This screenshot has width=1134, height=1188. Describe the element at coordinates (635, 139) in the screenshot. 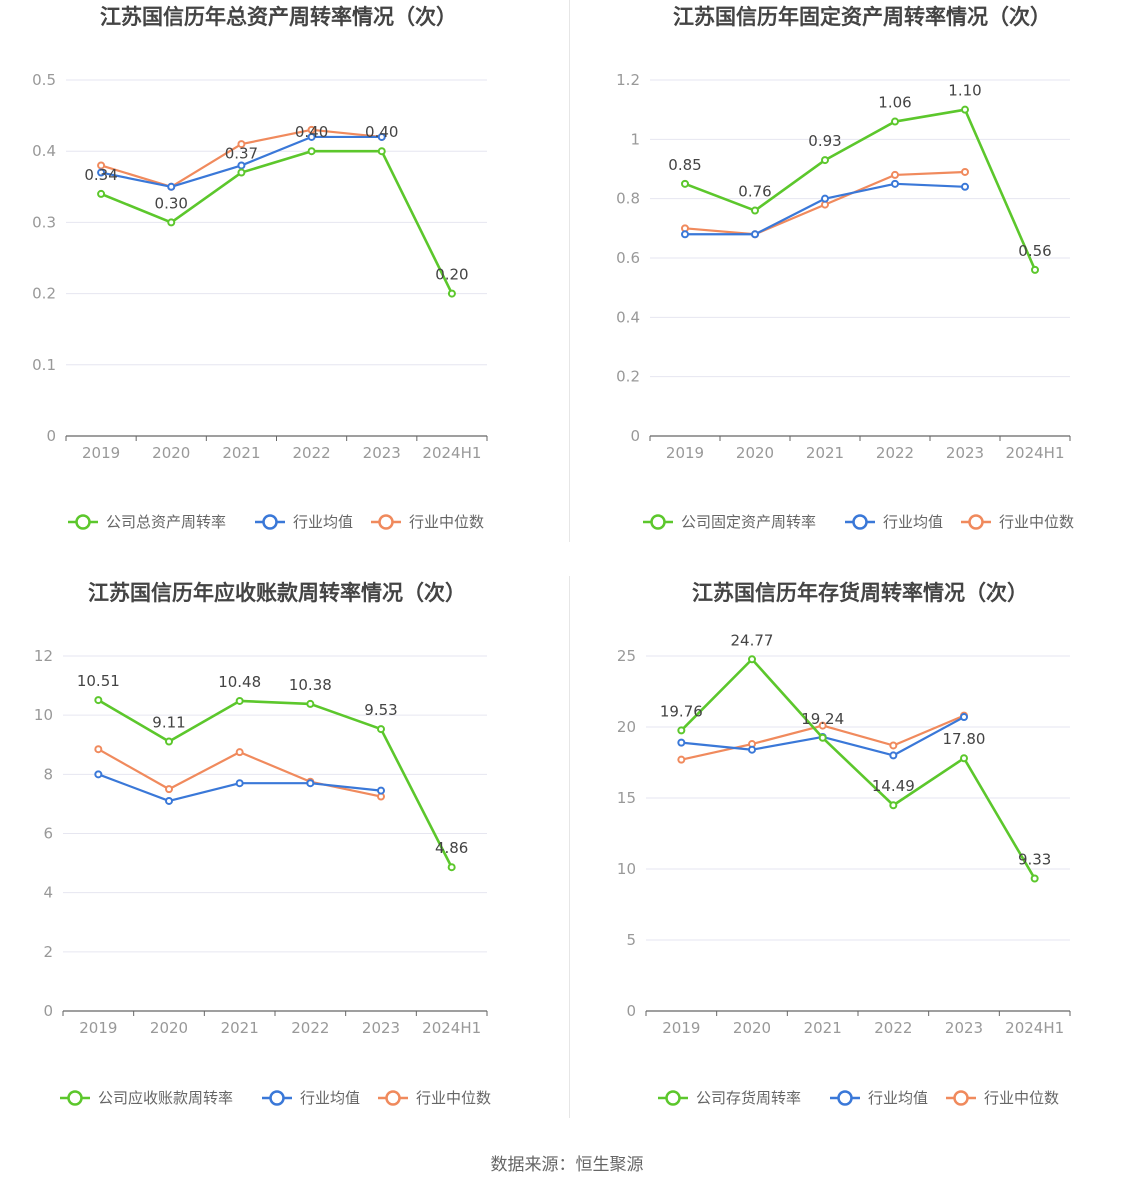

I see `y-tick-label: 1` at that location.